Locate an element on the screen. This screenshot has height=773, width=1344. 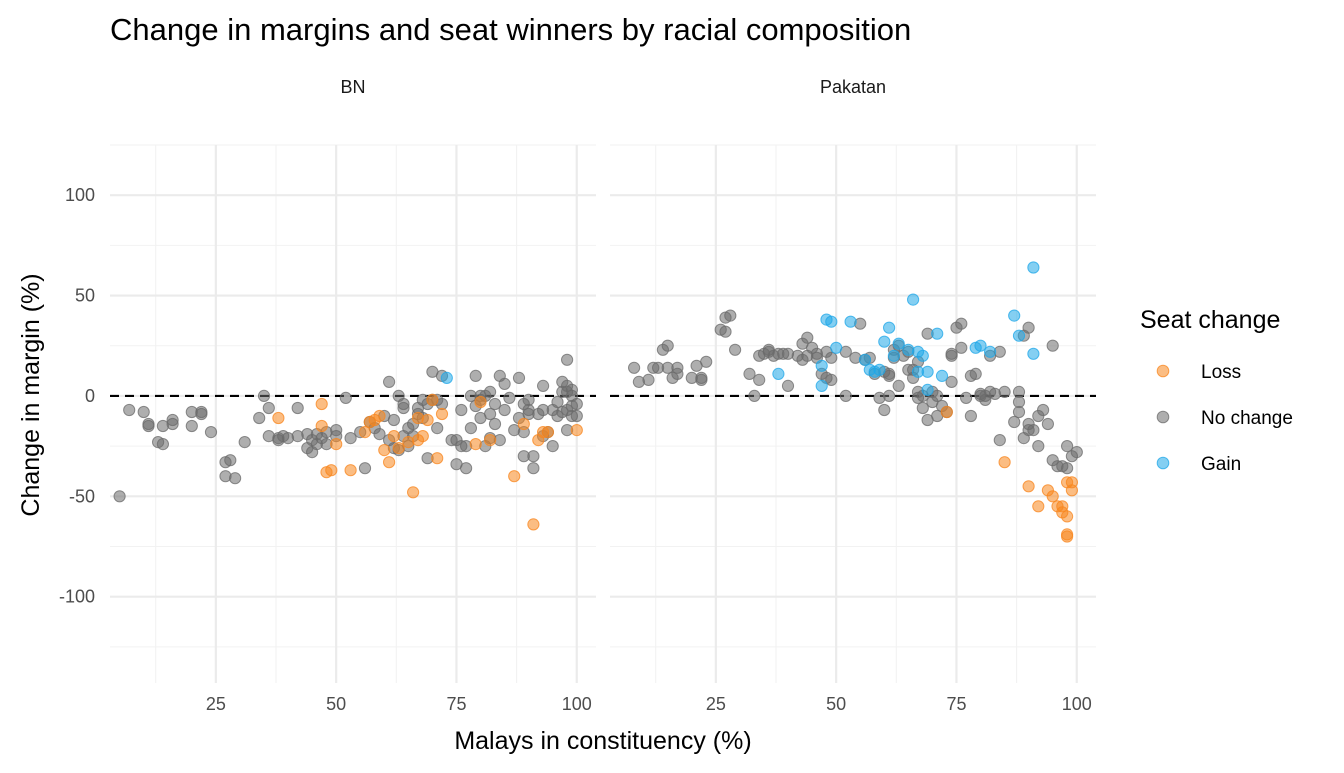
y-tick-label: 100 is located at coordinates (80, 195).